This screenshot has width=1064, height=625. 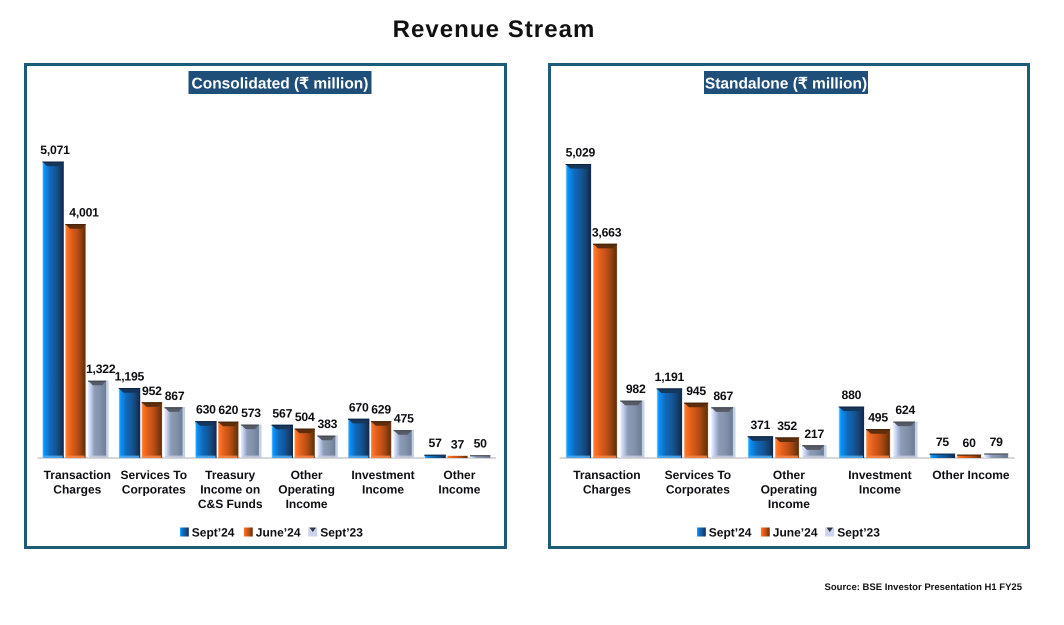 I want to click on svg-text: 79, so click(x=997, y=442).